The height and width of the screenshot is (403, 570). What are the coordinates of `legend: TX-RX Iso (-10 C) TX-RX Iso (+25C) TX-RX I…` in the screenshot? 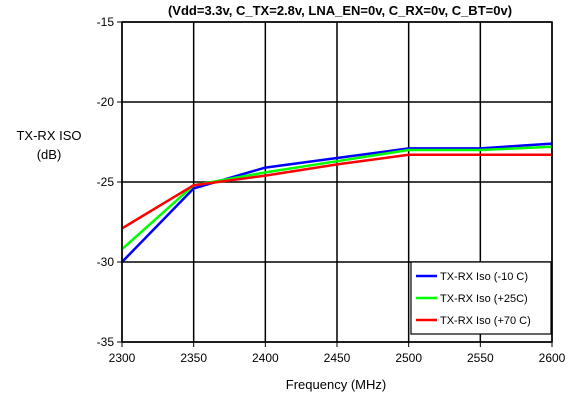 It's located at (481, 298).